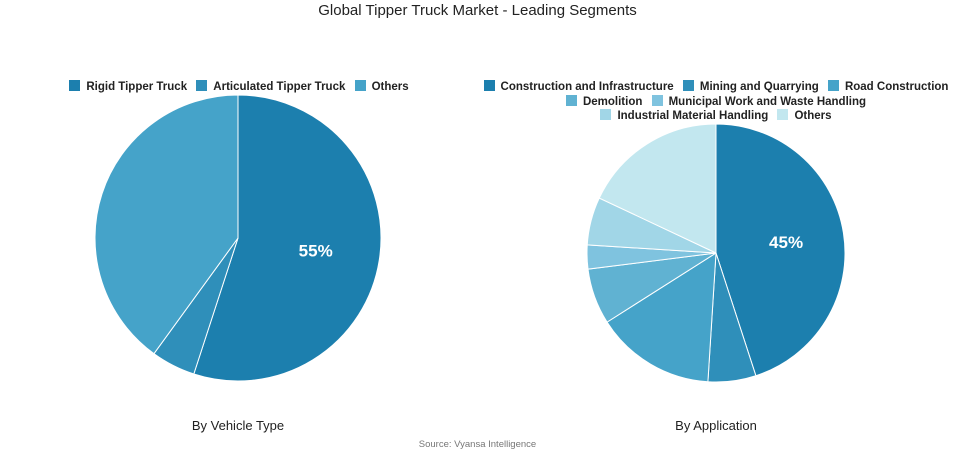  Describe the element at coordinates (238, 425) in the screenshot. I see `caption-vehicle-type: By Vehicle Type` at that location.